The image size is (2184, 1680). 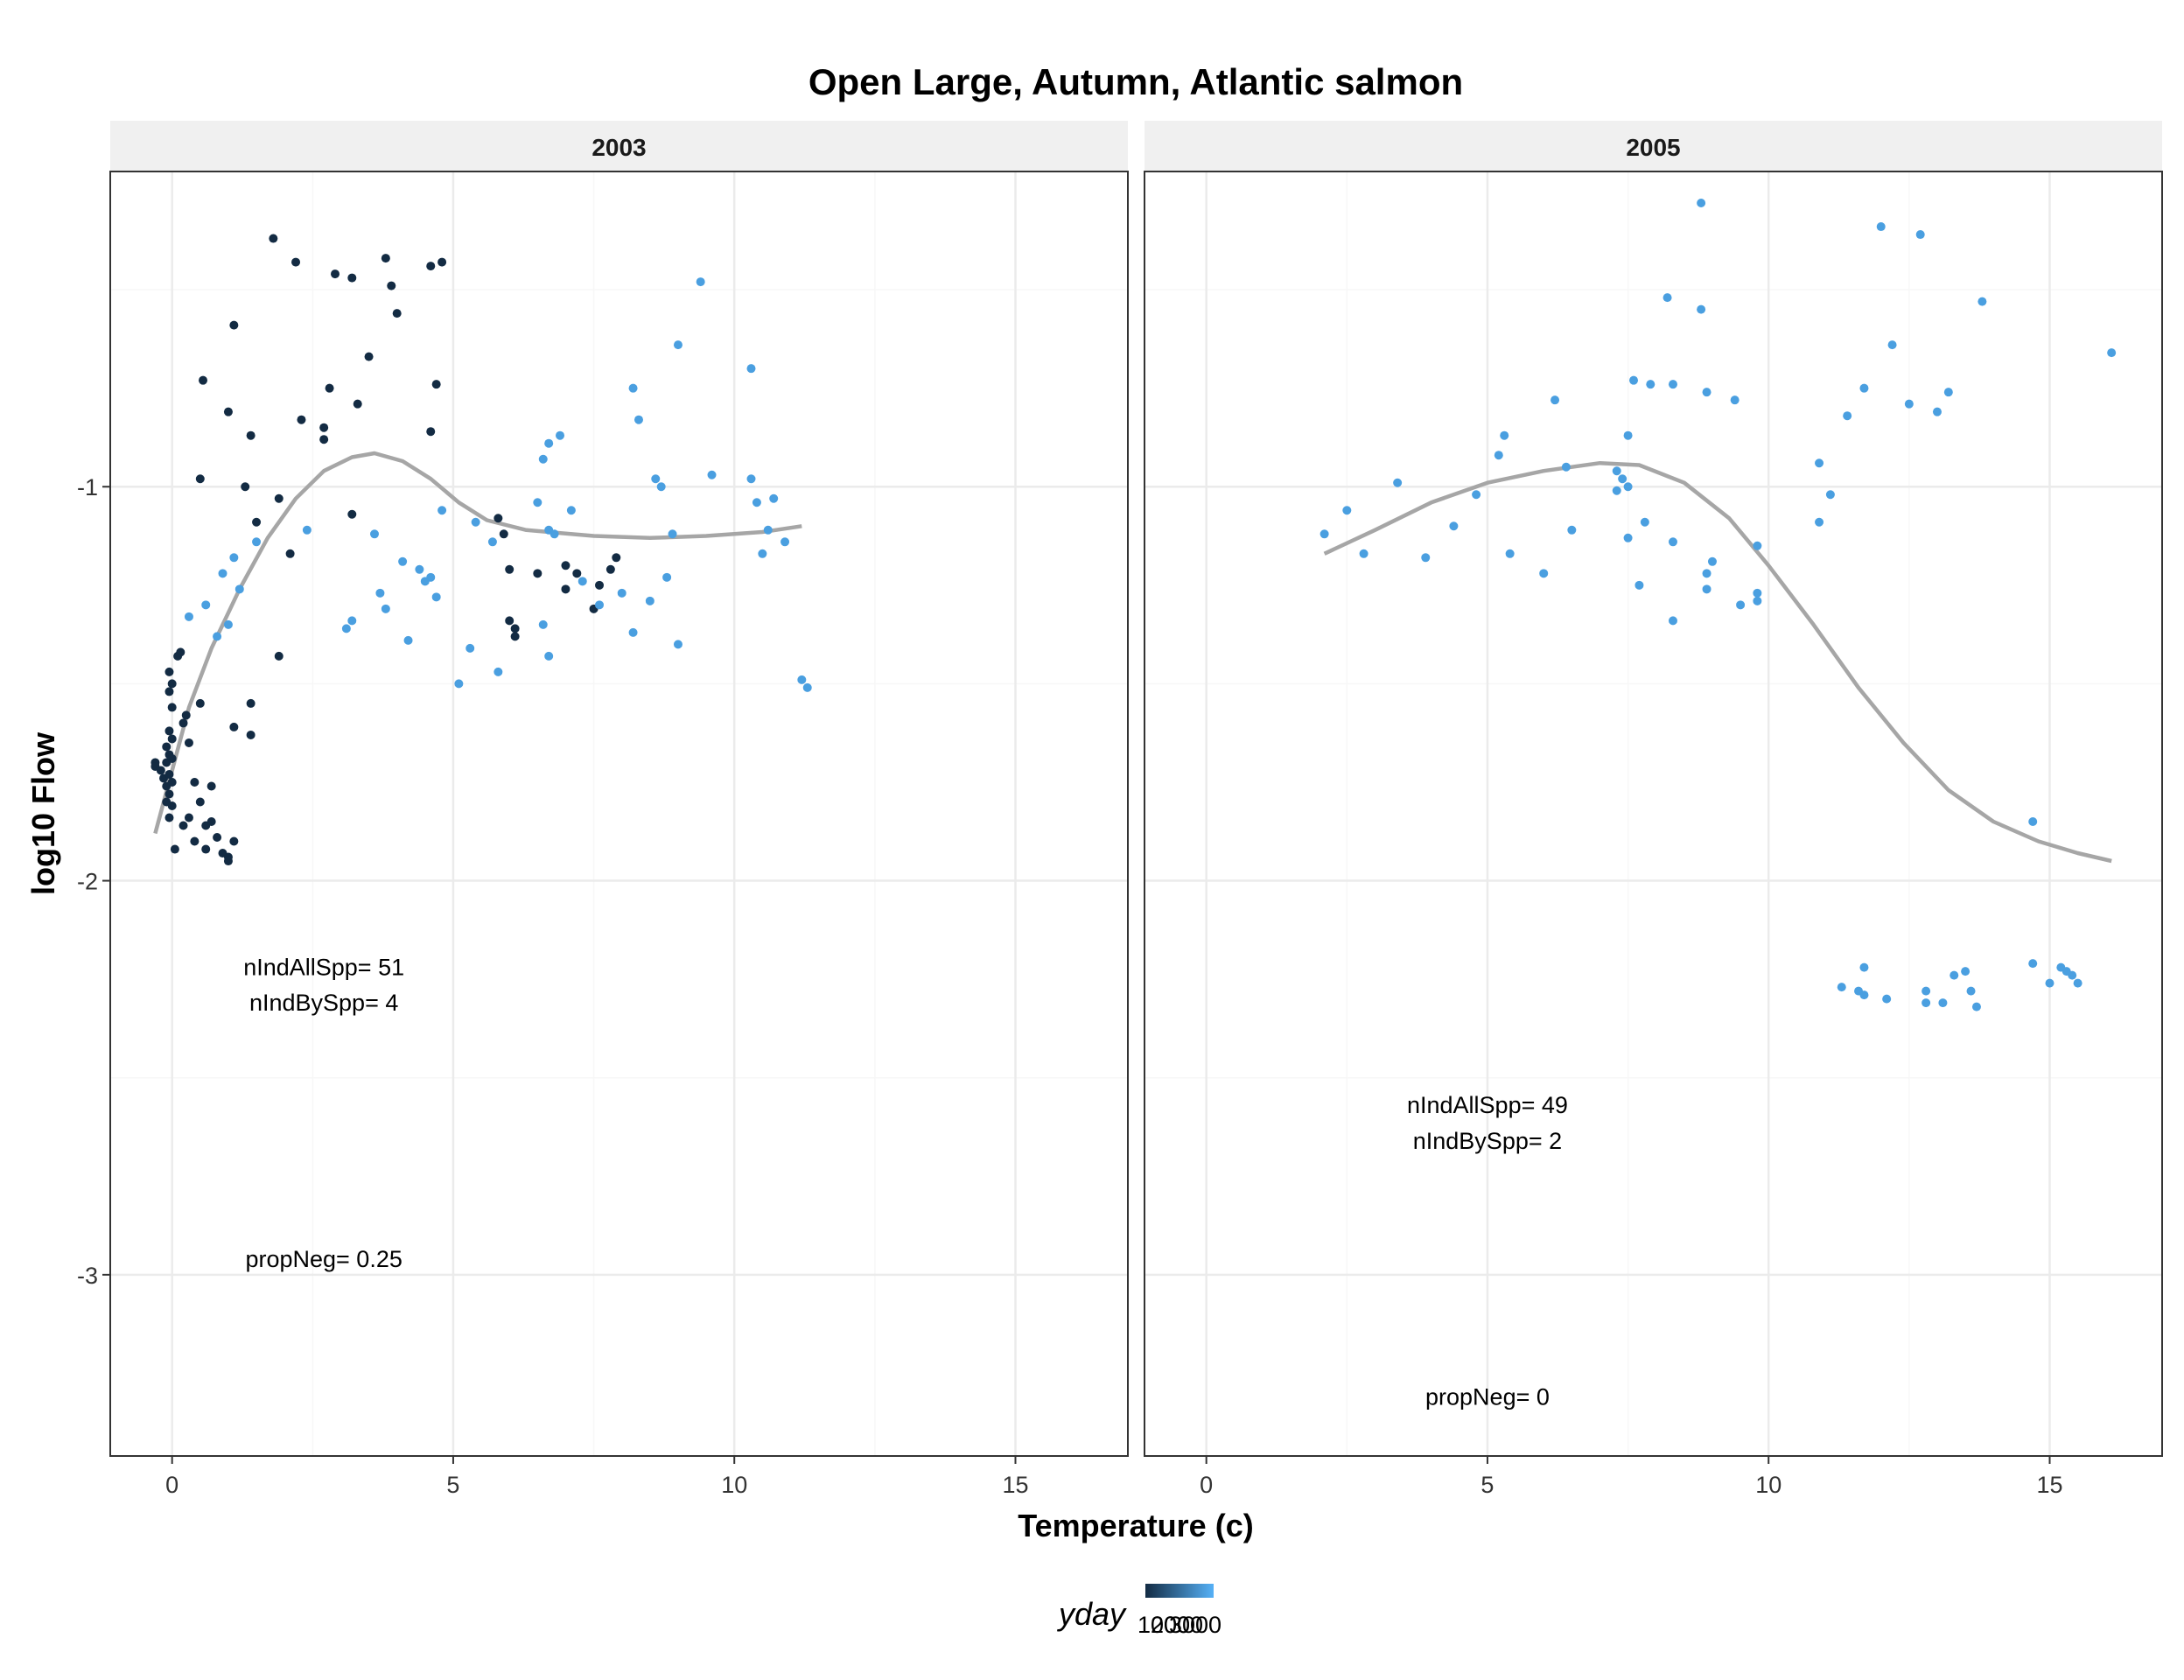 I want to click on y-tick-label: -3, so click(x=87, y=1276).